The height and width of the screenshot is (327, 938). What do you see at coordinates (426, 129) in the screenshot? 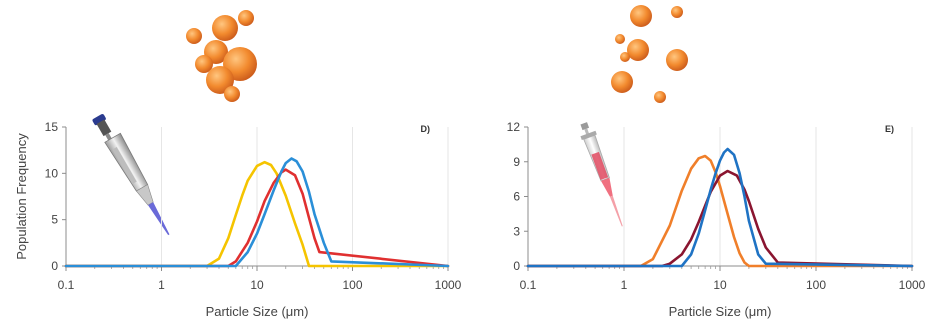
I see `panel-label: D)` at bounding box center [426, 129].